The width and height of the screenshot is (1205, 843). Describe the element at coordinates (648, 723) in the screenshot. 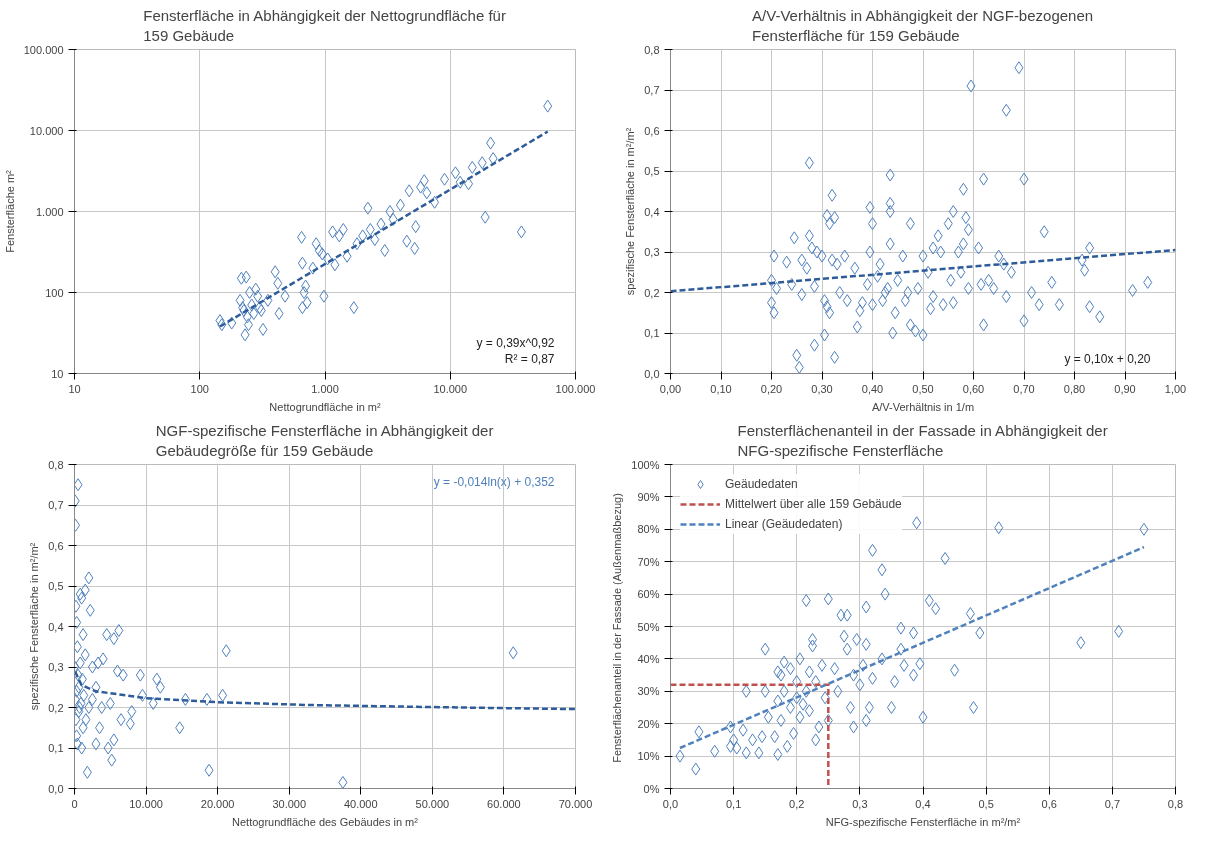

I see `y-tick-label: 20%` at that location.